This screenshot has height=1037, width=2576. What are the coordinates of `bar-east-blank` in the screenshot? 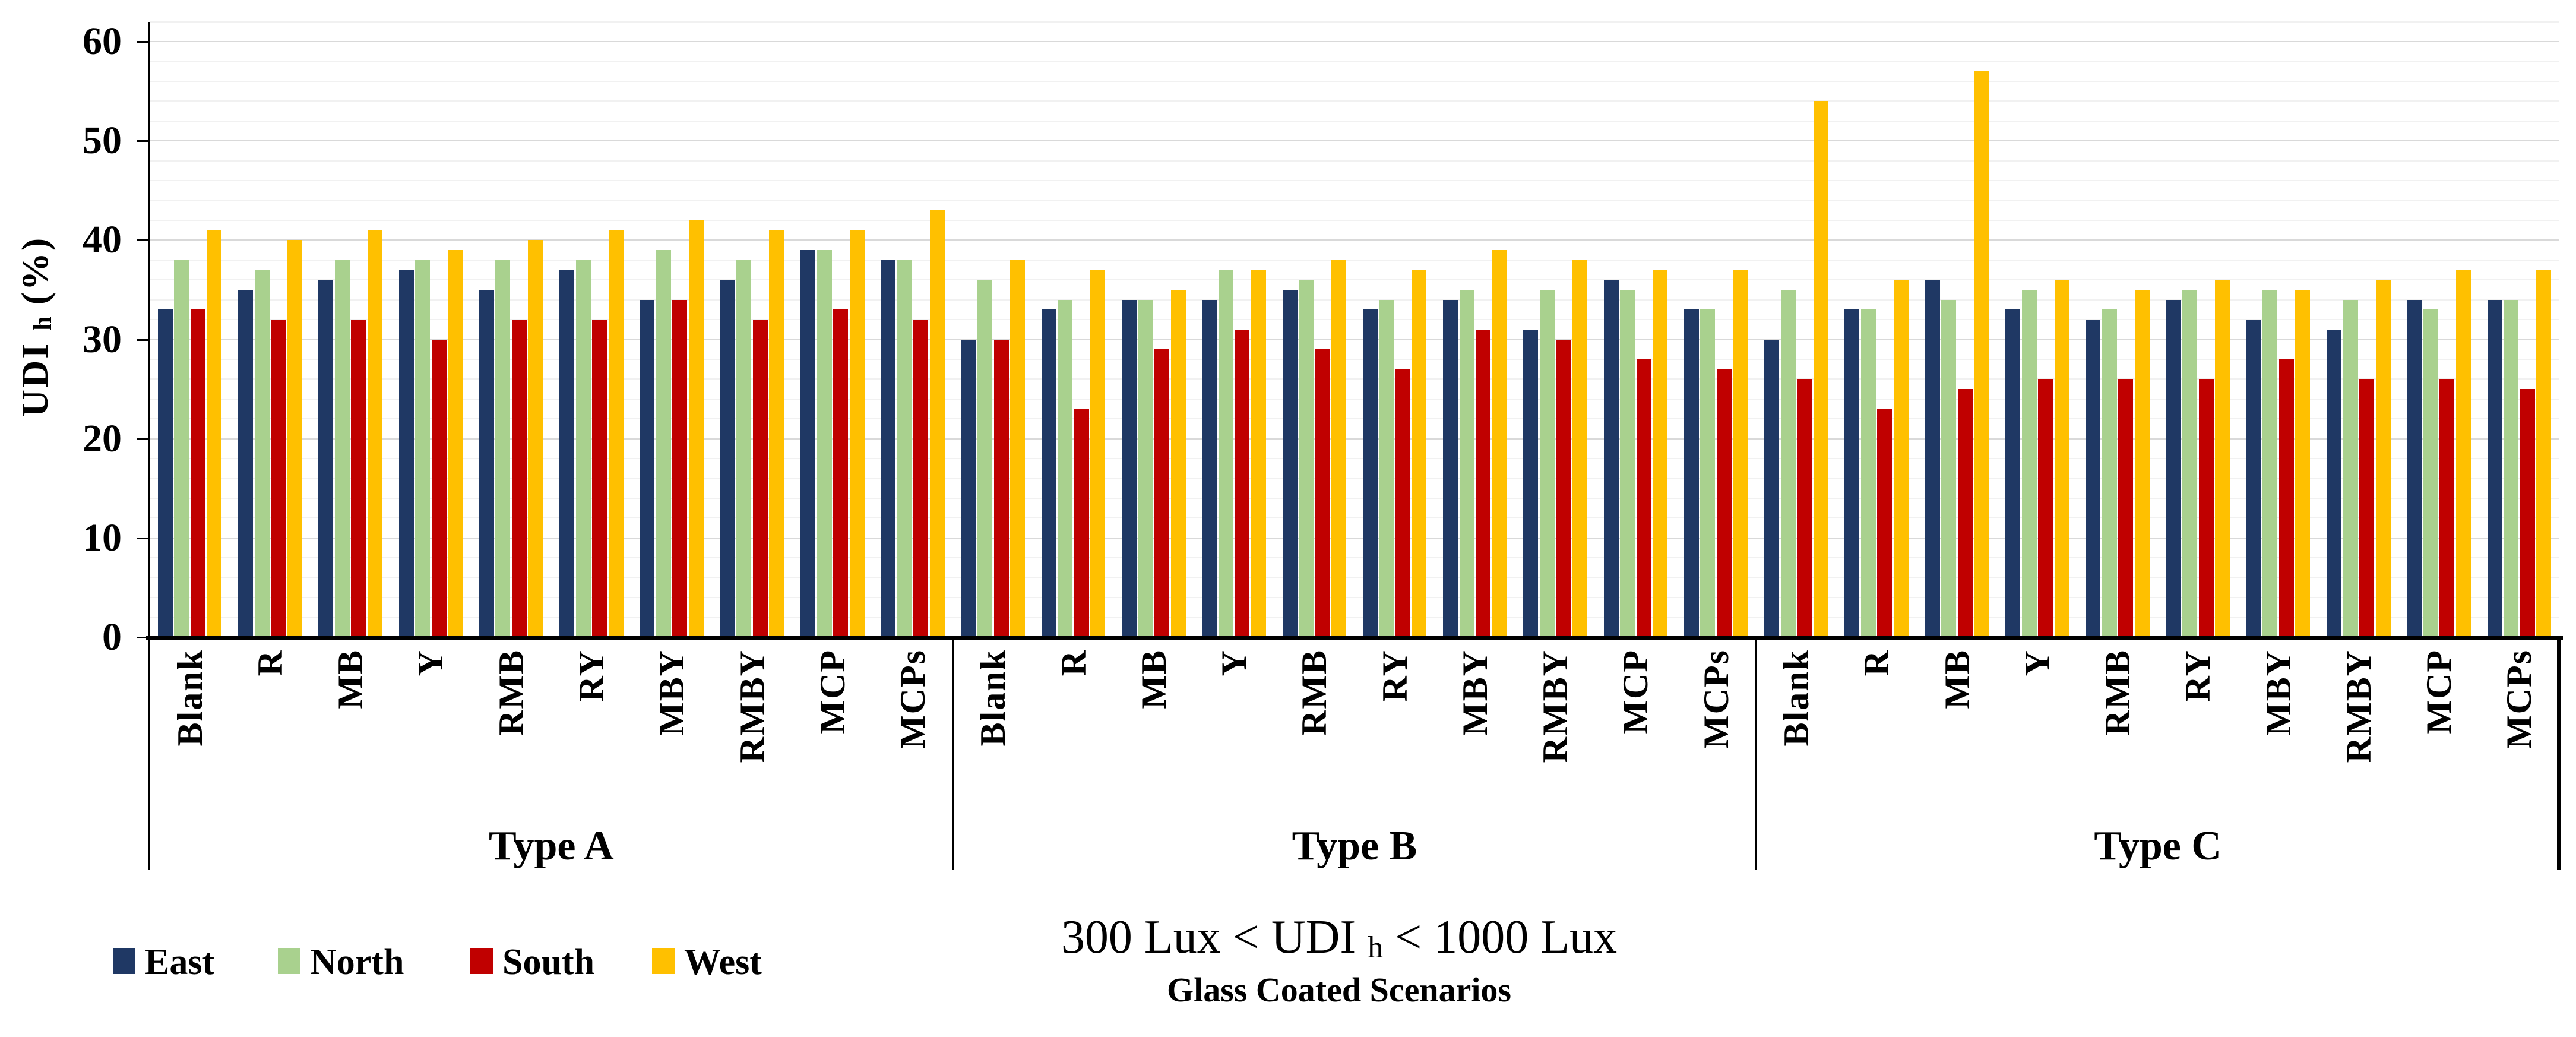 It's located at (968, 488).